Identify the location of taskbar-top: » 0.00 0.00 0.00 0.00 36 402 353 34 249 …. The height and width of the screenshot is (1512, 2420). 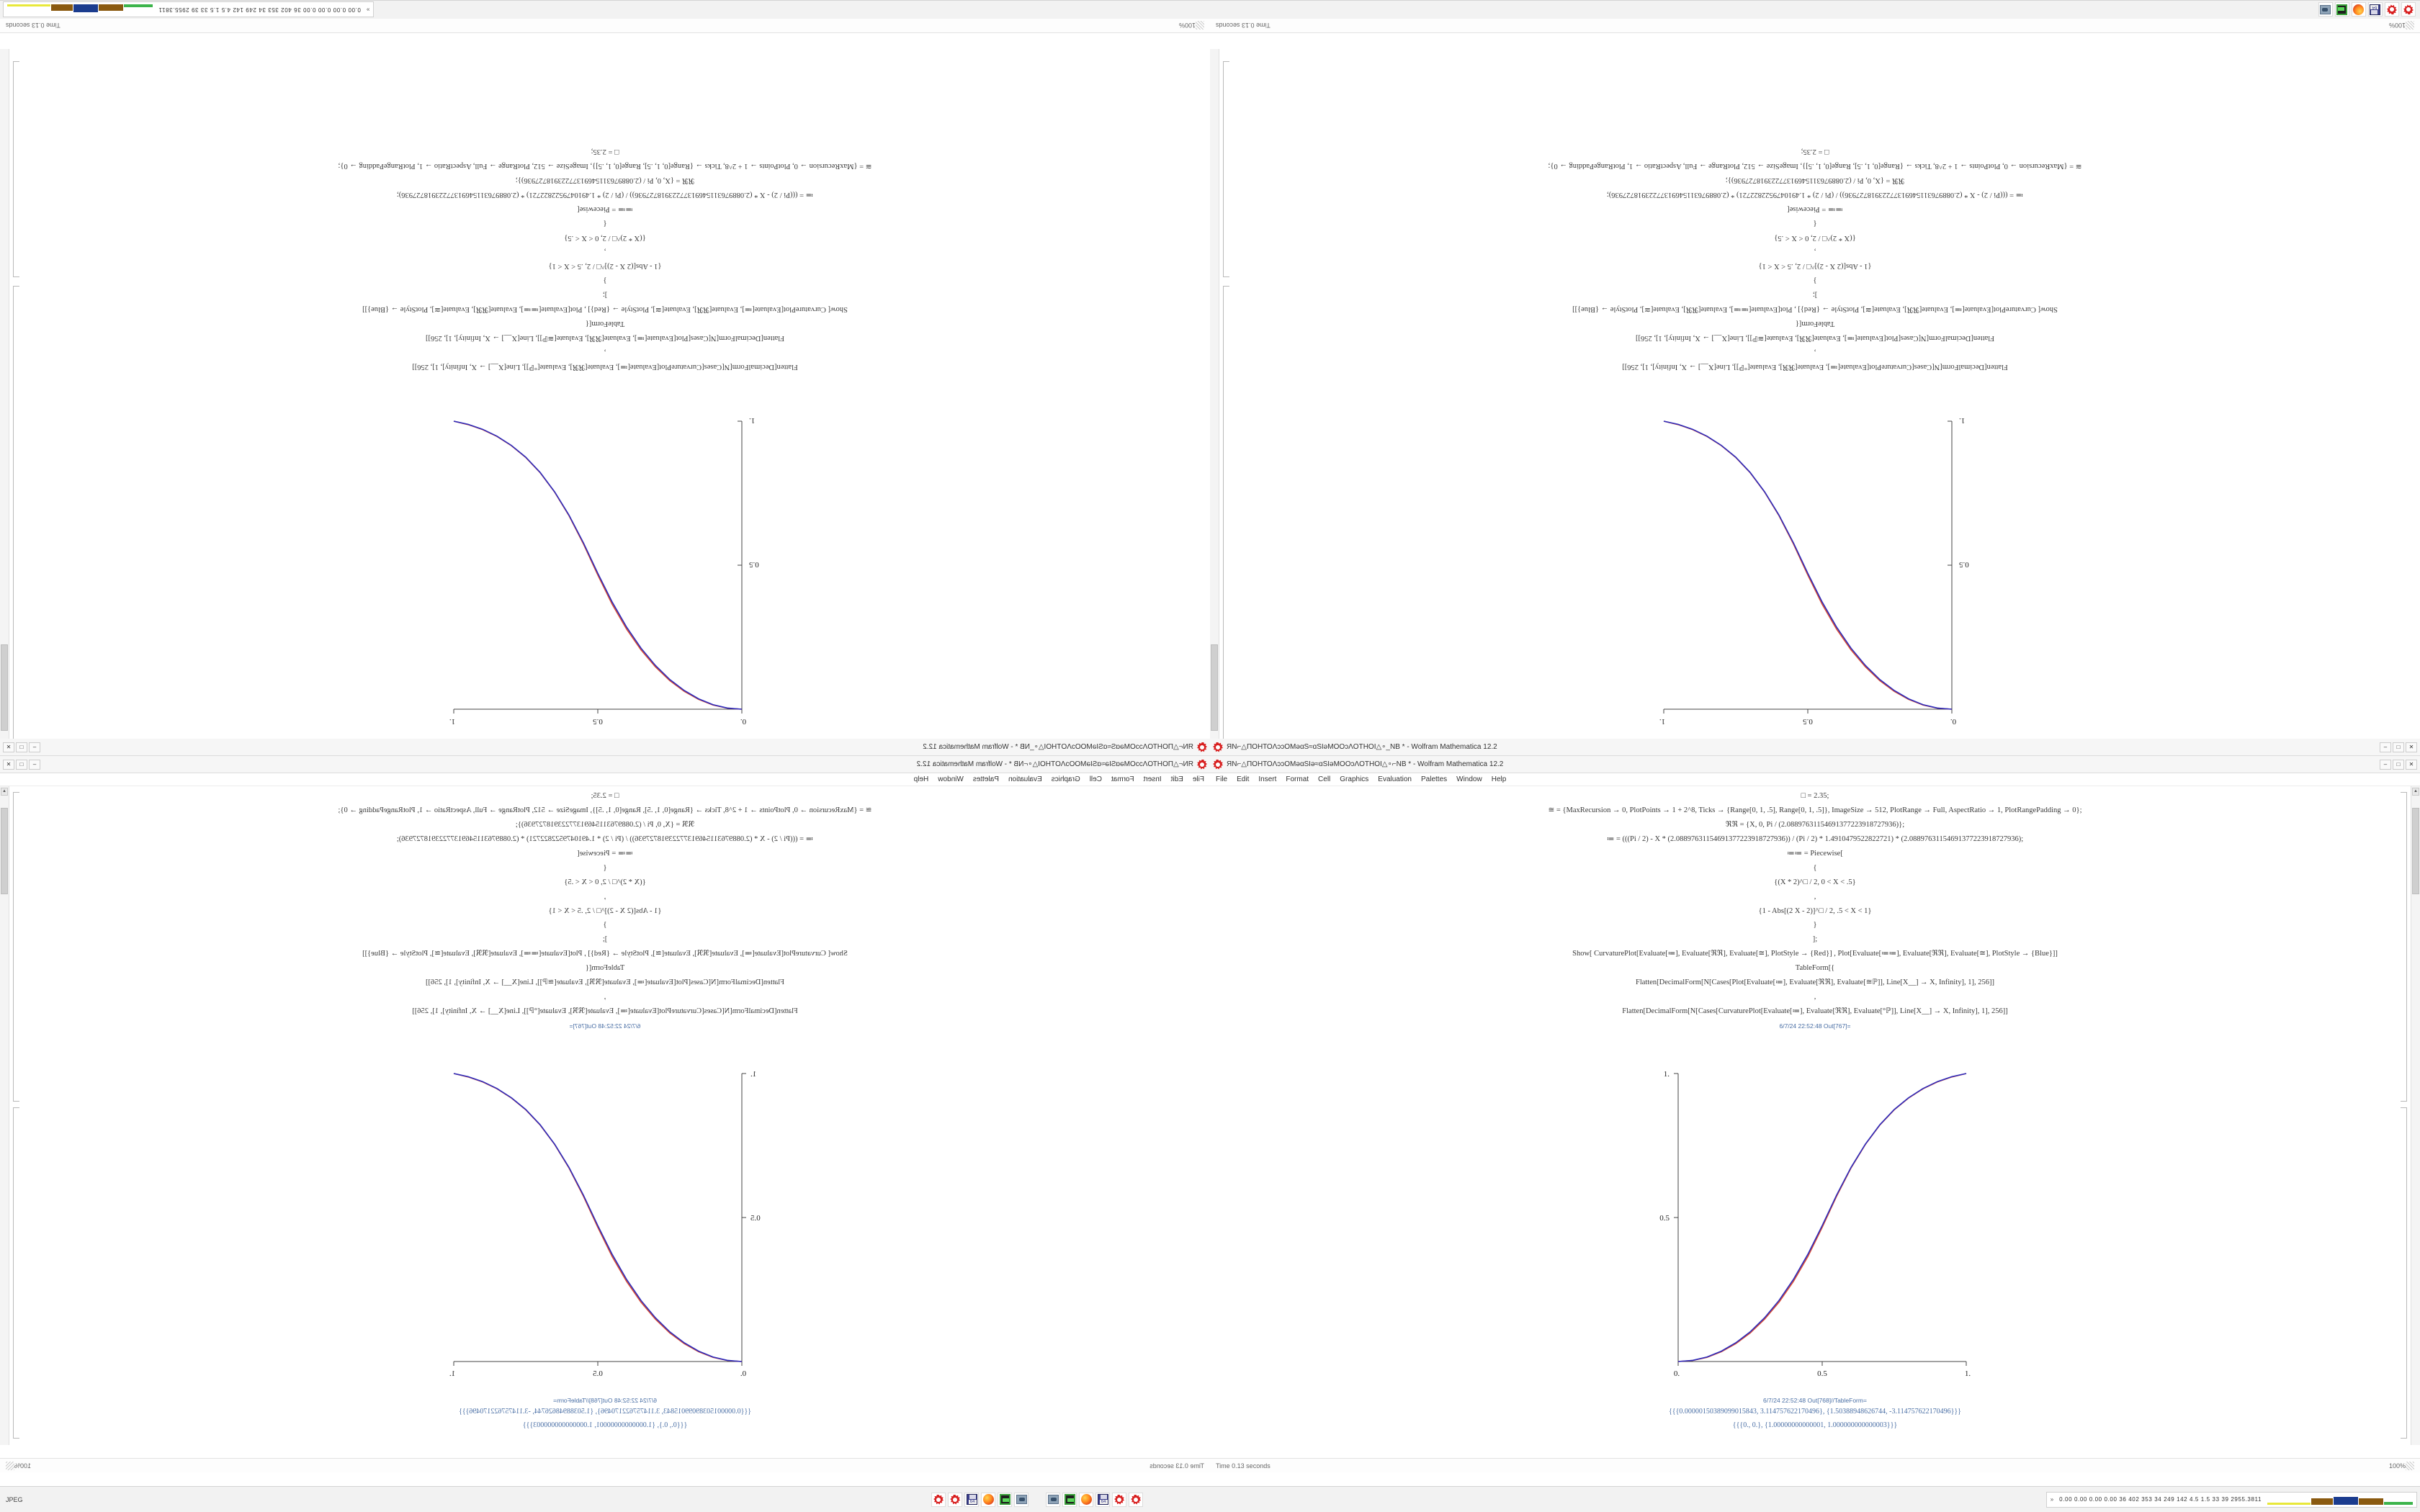
(1210, 9).